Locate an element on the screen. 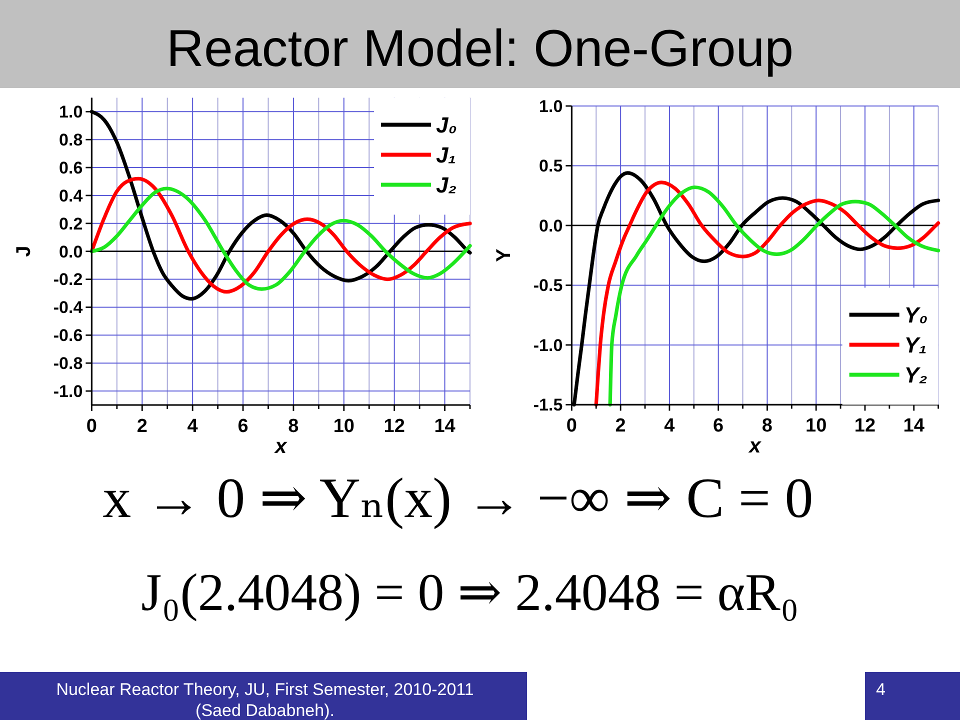 This screenshot has height=720, width=960. text: Nuclear Reactor Theory, JU, First Semester, 2010-2011 is located at coordinates (265, 689).